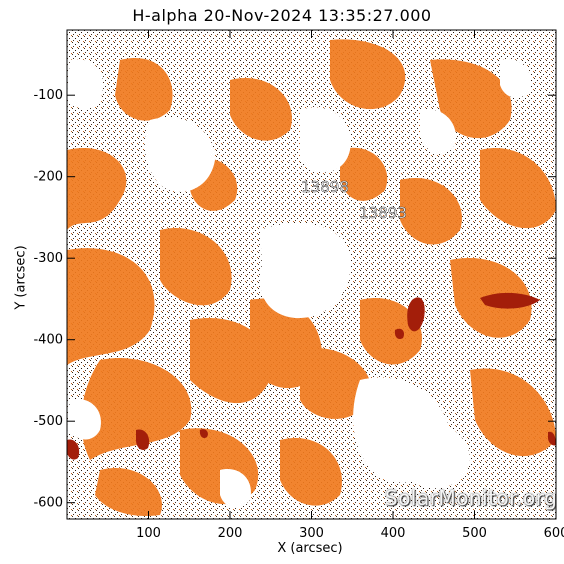  I want to click on region-label-13898: 13898, so click(325, 187).